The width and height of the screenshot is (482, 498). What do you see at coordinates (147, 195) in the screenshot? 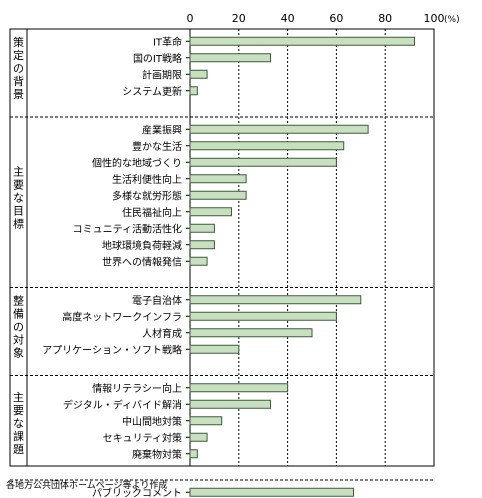
I see `category-label: 多様な就労形態` at bounding box center [147, 195].